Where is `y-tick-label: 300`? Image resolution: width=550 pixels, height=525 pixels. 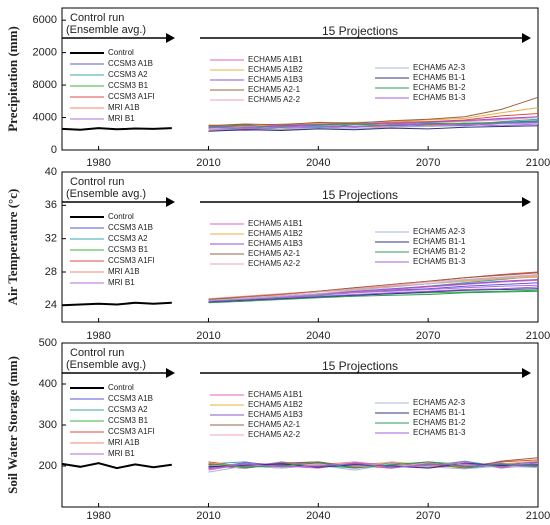
y-tick-label: 300 is located at coordinates (48, 425).